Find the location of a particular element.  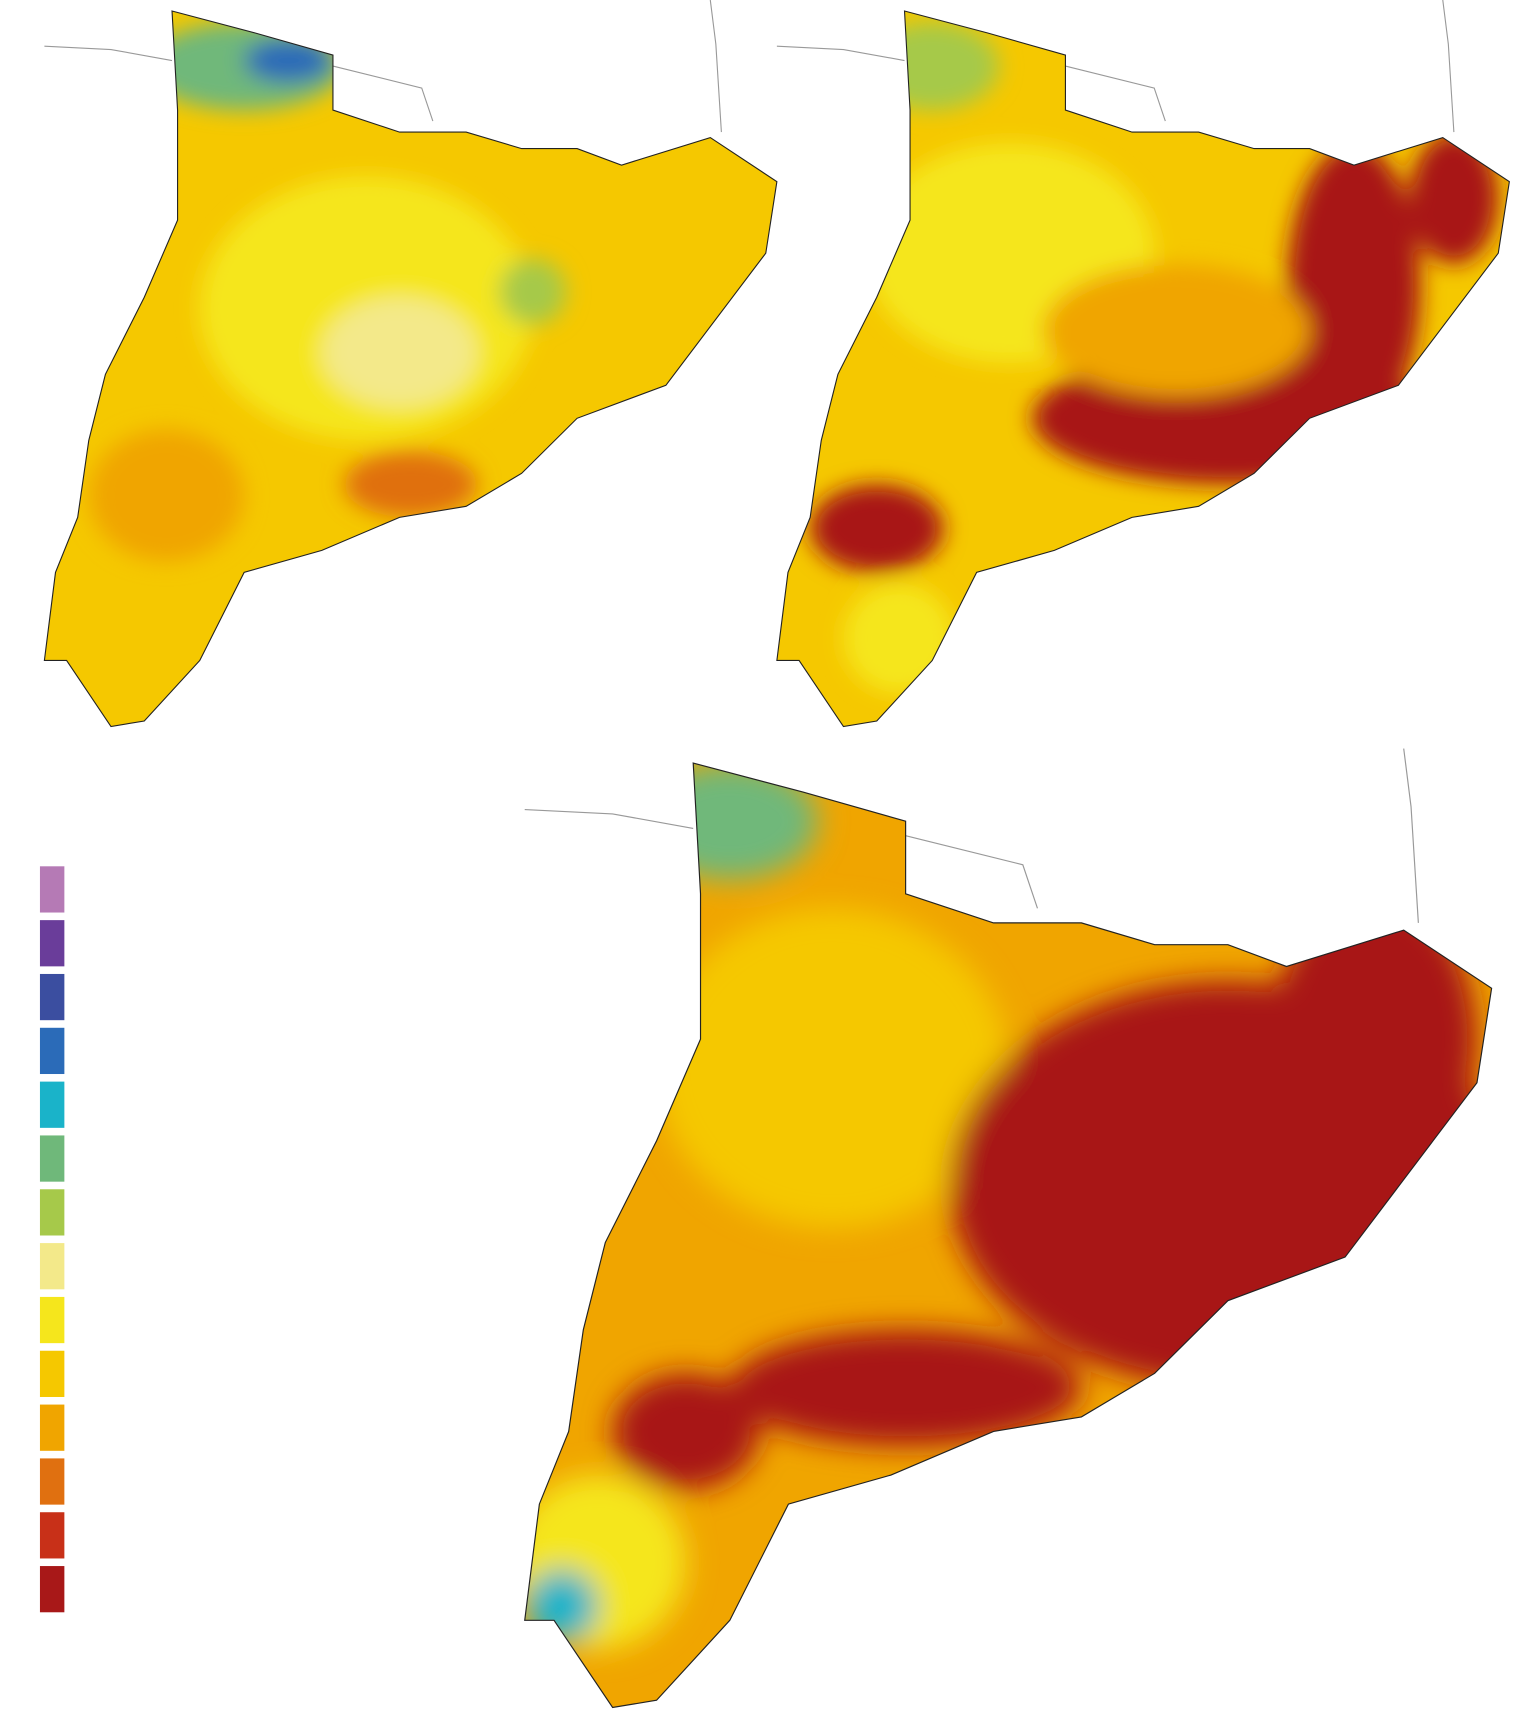

legend is located at coordinates (52, 1239).